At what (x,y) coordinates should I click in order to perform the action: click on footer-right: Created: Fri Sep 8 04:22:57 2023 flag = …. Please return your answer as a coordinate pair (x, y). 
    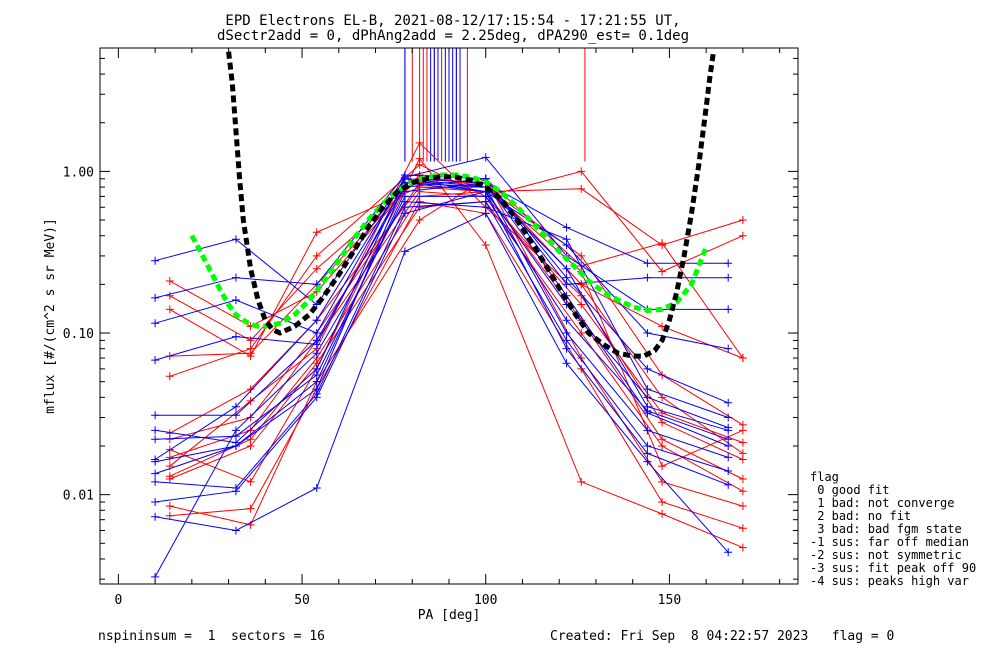
    Looking at the image, I should click on (722, 636).